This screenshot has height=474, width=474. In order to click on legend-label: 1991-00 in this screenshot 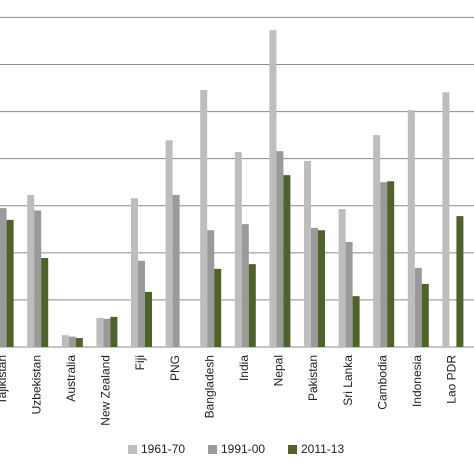, I will do `click(243, 449)`.